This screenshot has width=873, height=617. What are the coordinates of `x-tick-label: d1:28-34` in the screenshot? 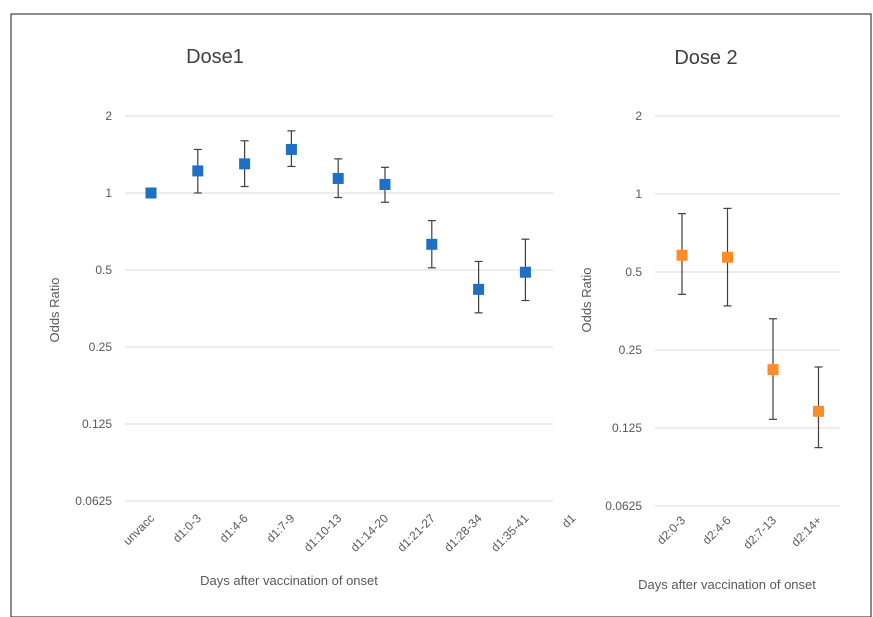 It's located at (463, 533).